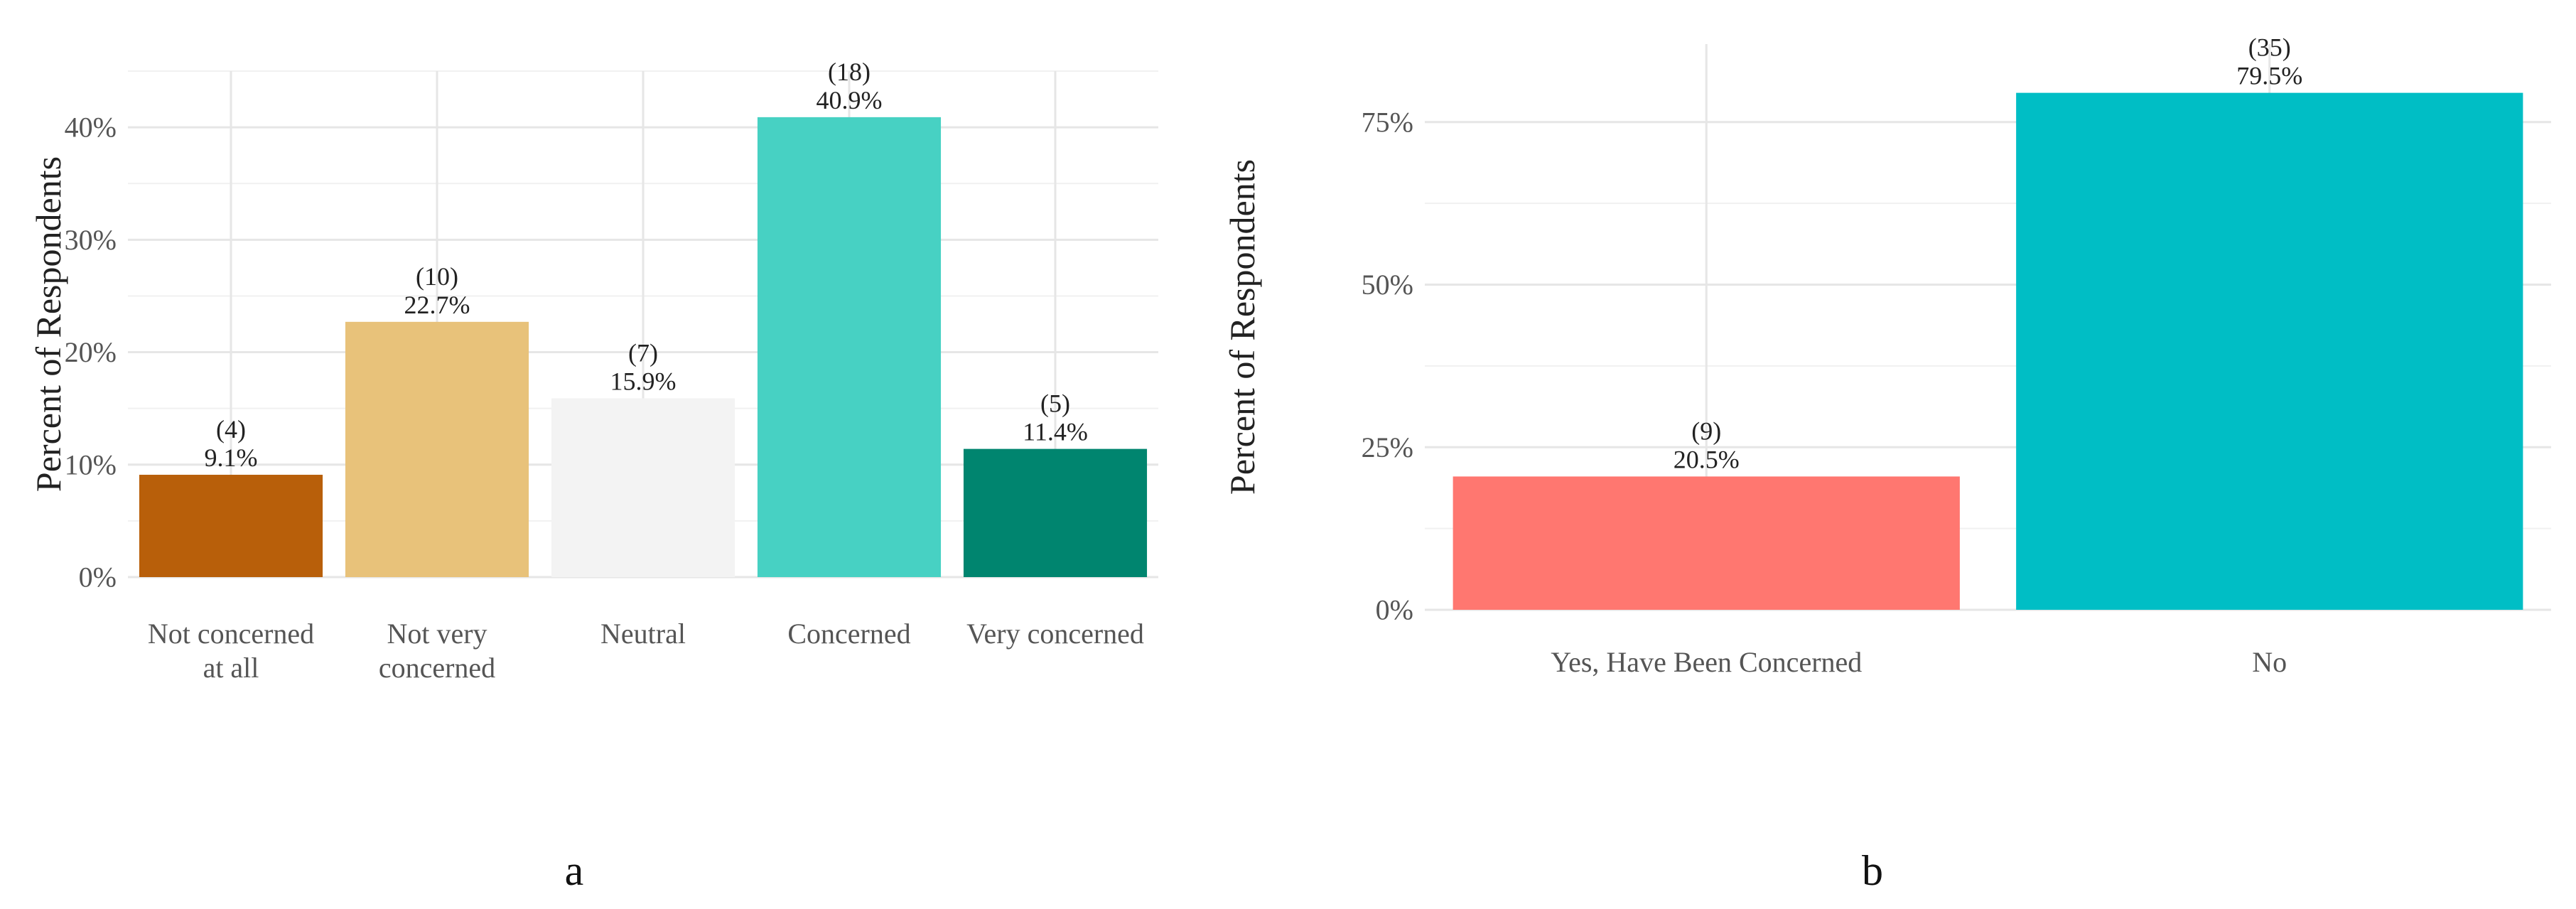  Describe the element at coordinates (644, 381) in the screenshot. I see `bar-value-label: 15.9%` at that location.